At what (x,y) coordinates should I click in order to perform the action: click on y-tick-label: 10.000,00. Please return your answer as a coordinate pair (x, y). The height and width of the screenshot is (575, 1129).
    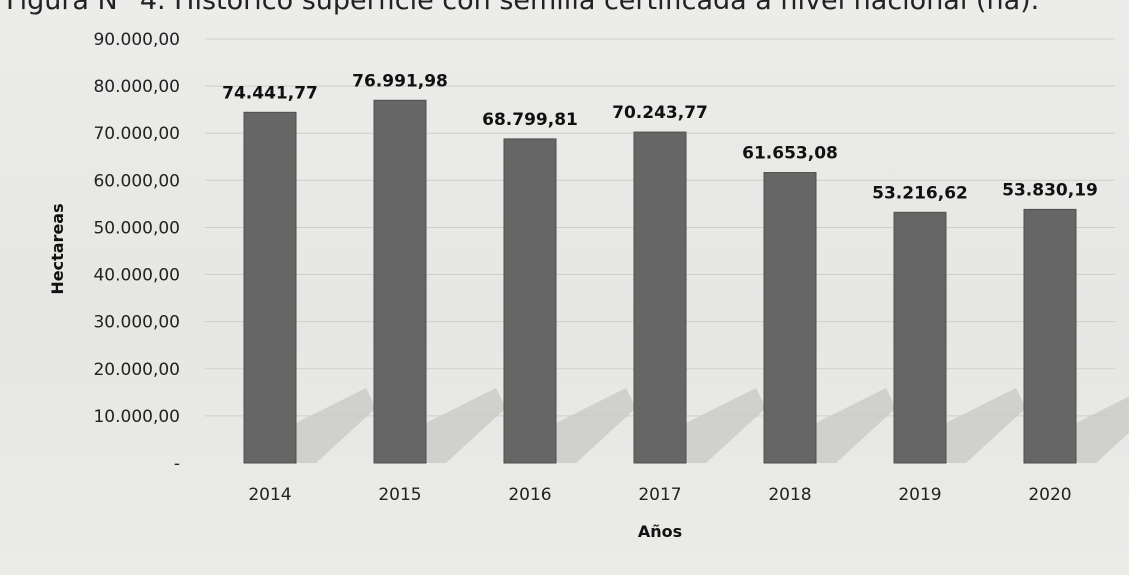
    Looking at the image, I should click on (136, 417).